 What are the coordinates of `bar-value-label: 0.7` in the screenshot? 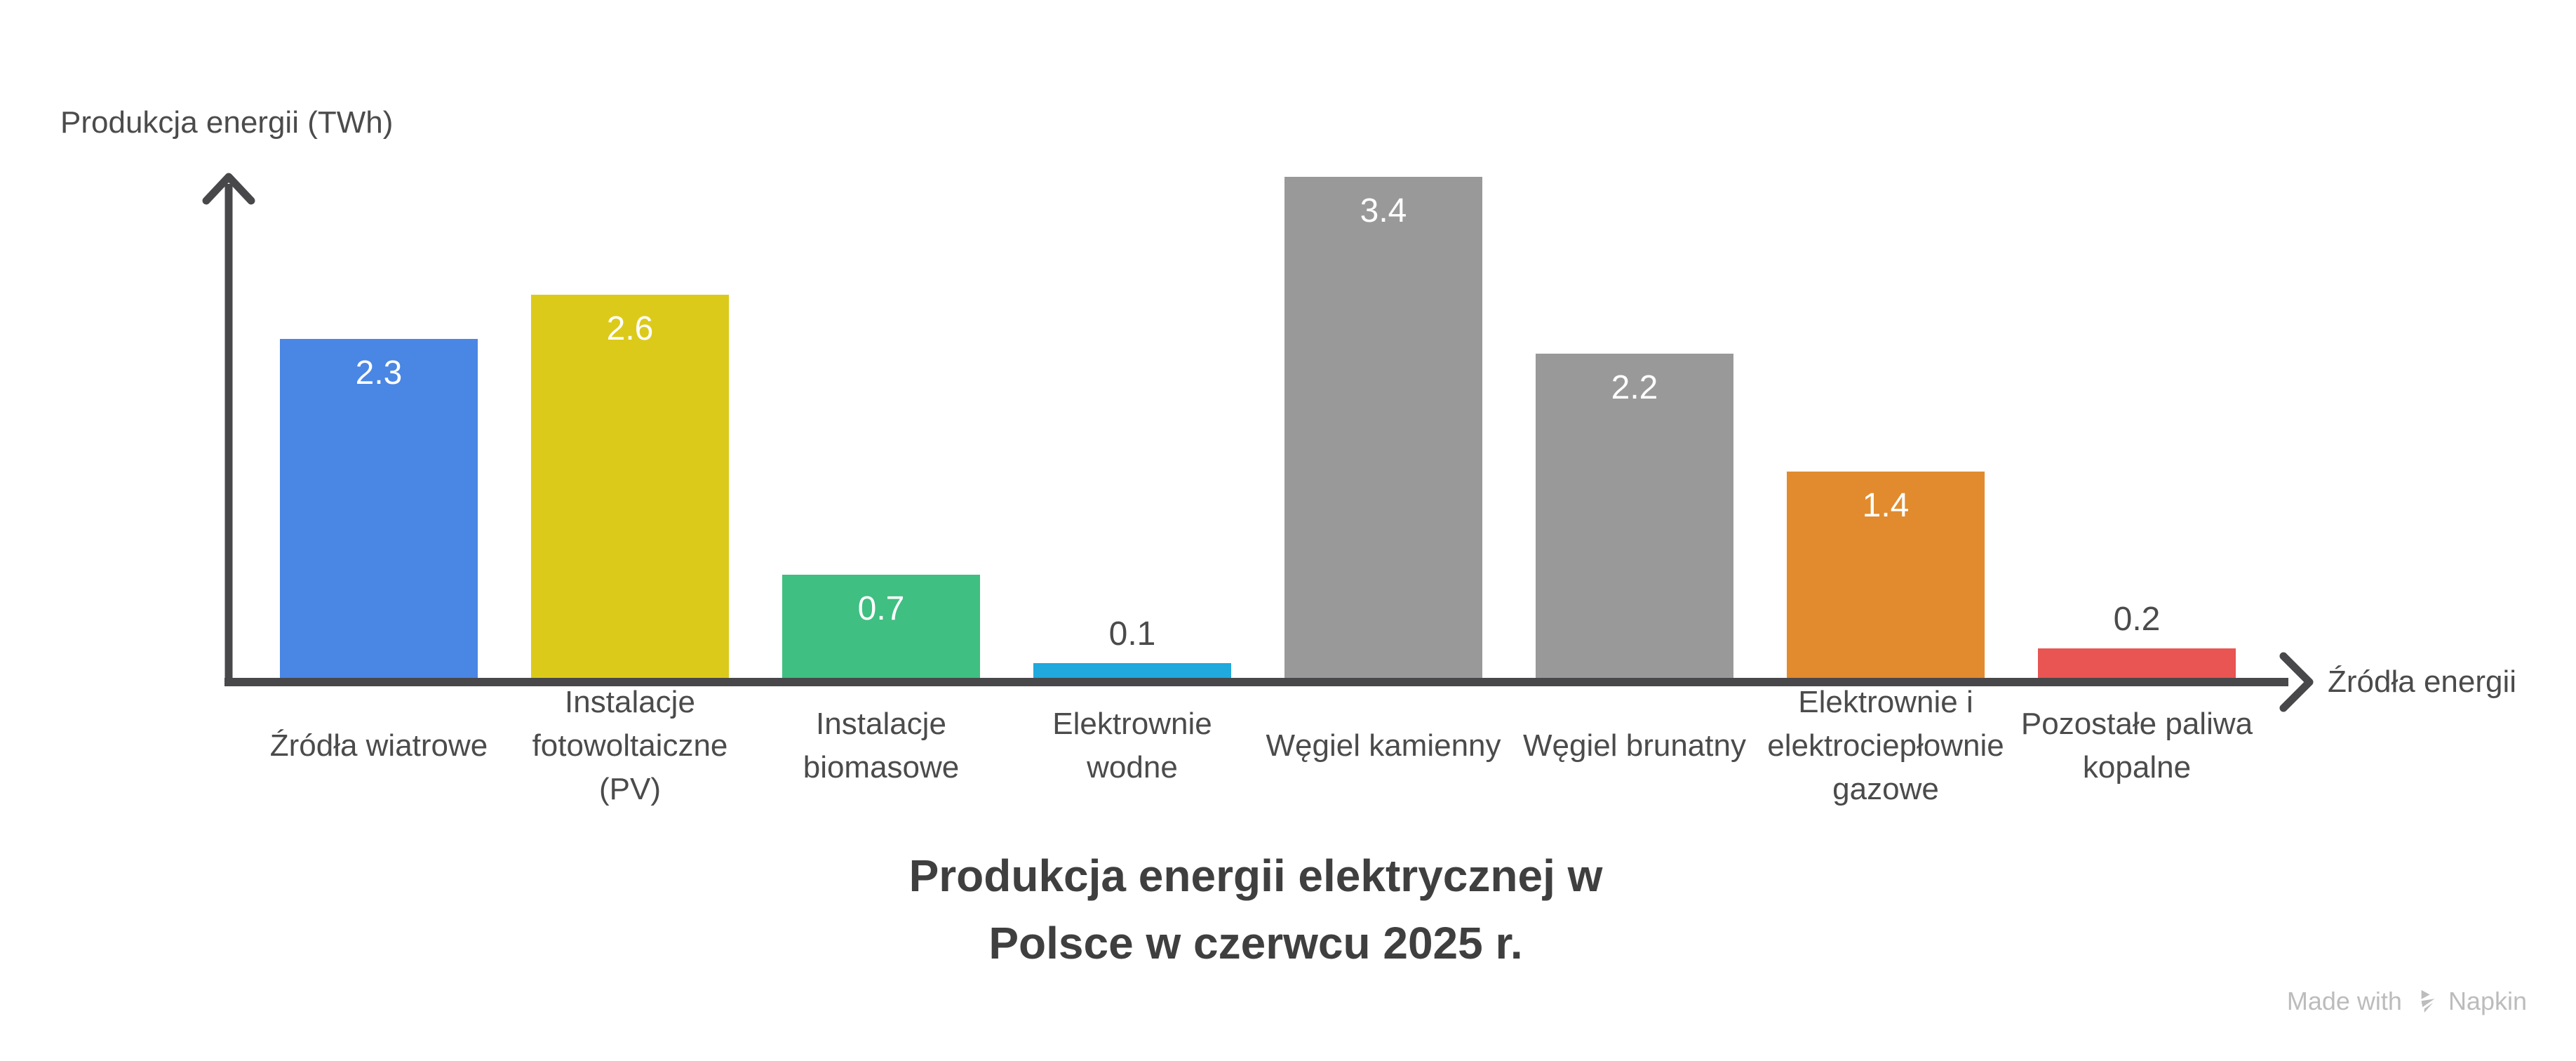 It's located at (881, 608).